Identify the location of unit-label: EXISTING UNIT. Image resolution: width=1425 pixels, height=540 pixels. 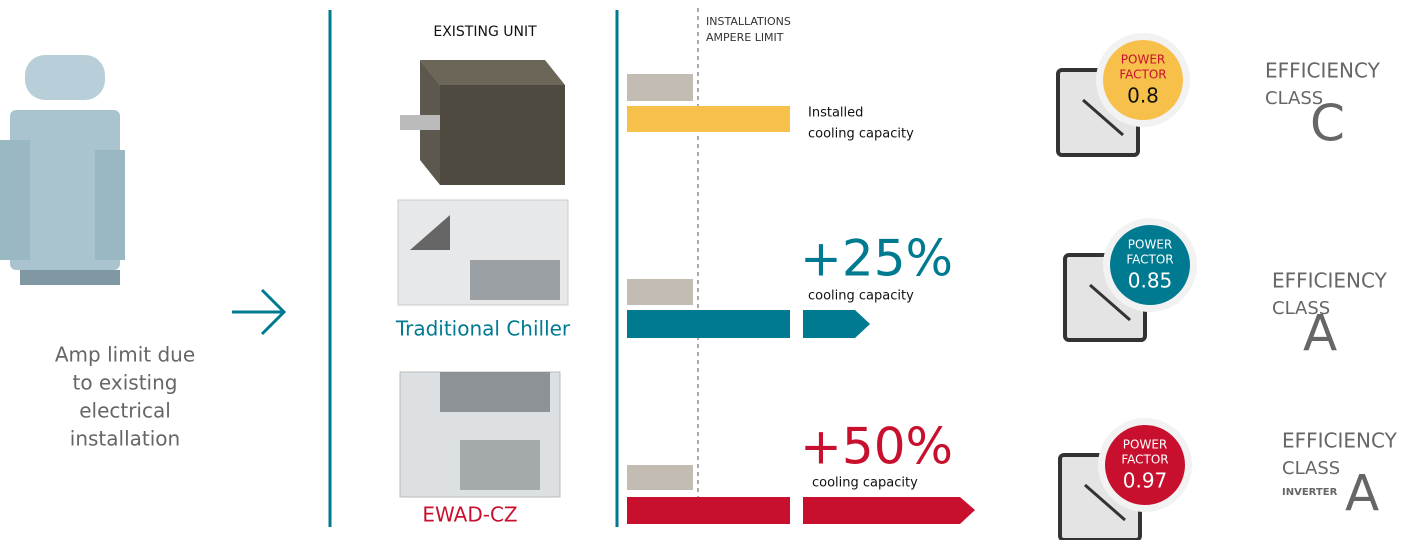
(485, 32).